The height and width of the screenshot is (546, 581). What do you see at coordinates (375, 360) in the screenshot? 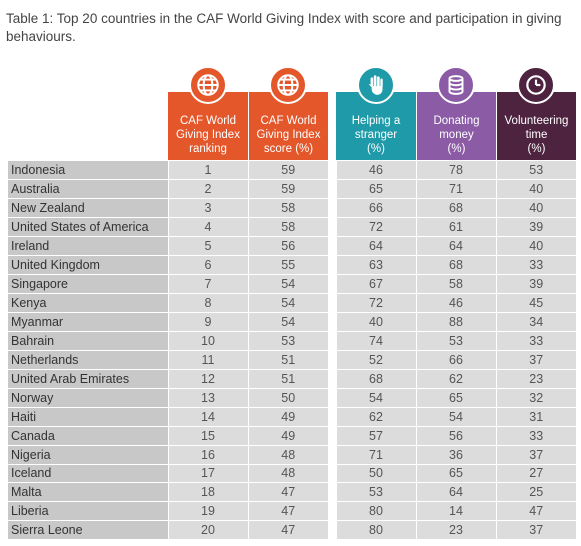
I see `helping-cell: 52` at bounding box center [375, 360].